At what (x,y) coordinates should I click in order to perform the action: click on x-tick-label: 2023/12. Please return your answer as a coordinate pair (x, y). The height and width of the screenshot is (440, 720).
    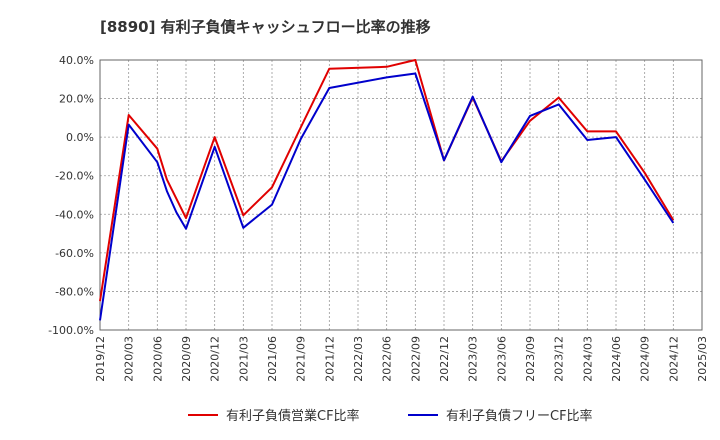
    Looking at the image, I should click on (559, 359).